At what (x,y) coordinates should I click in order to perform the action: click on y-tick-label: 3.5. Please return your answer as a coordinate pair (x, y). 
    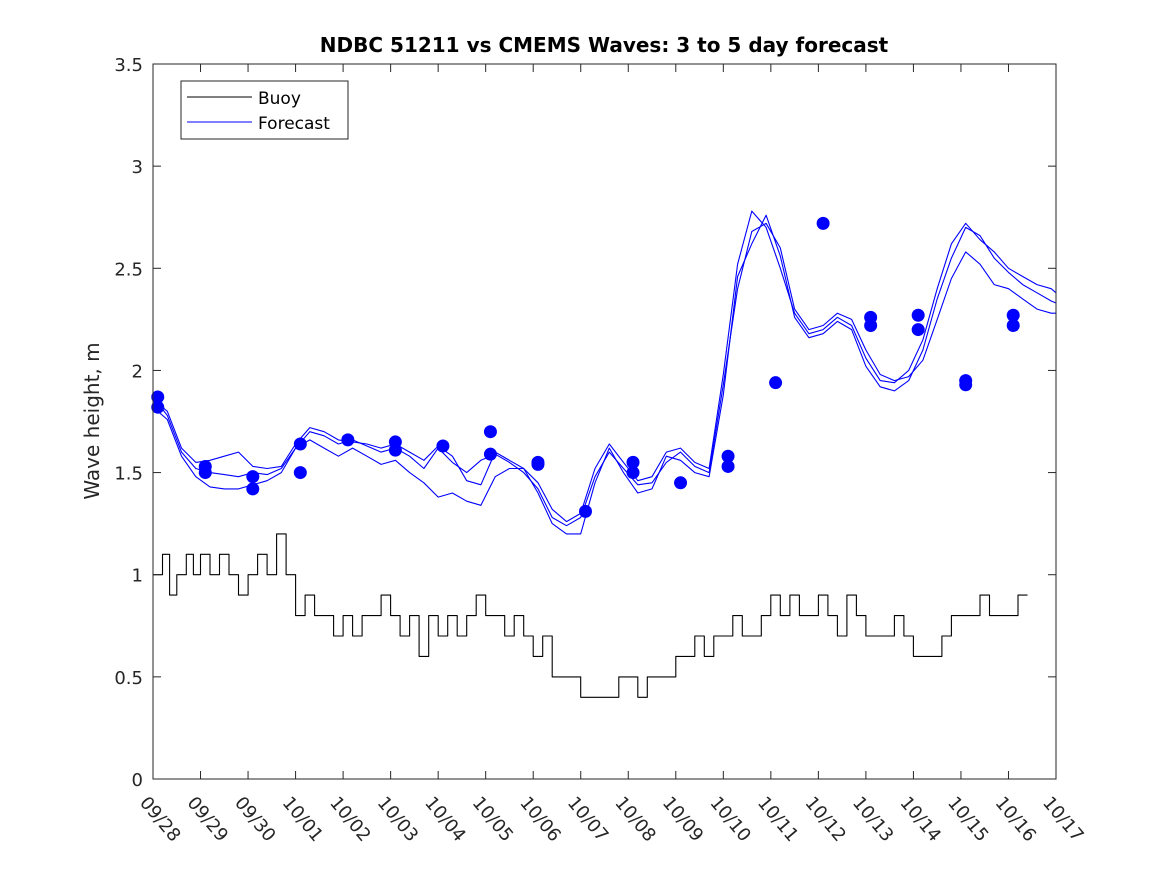
    Looking at the image, I should click on (128, 65).